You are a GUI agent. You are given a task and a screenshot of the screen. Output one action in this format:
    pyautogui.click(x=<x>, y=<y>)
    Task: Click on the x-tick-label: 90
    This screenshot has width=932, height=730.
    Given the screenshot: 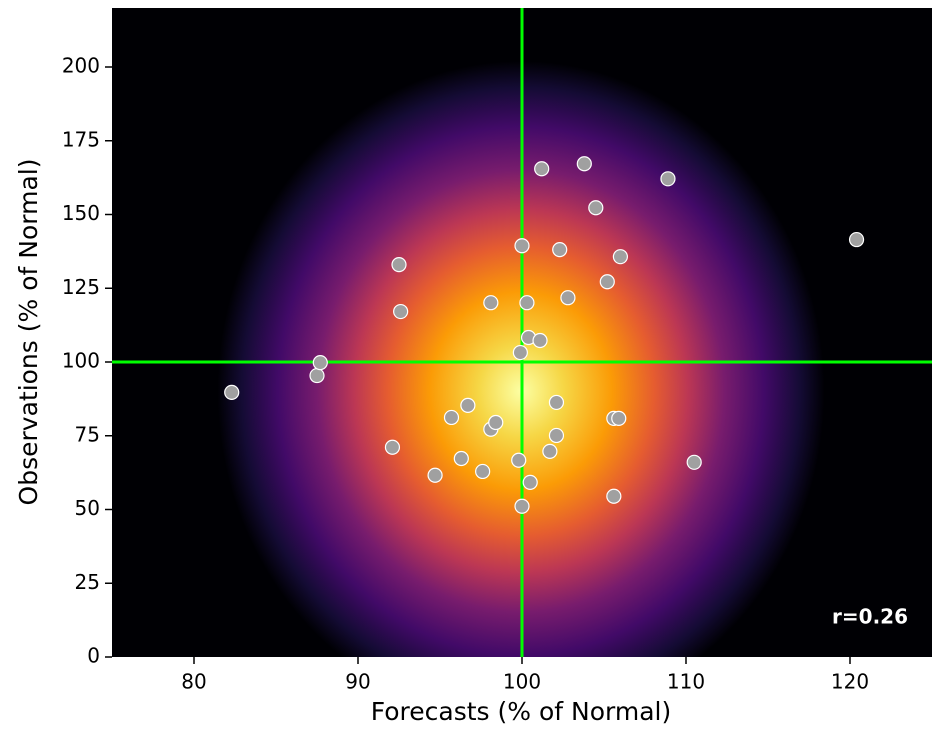 What is the action you would take?
    pyautogui.click(x=357, y=682)
    